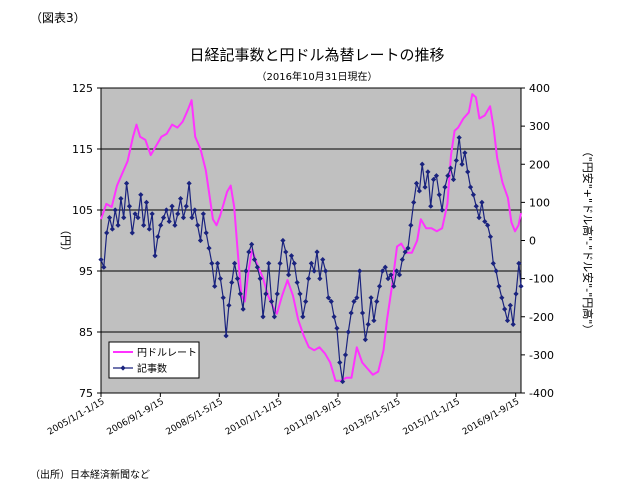 This screenshot has width=634, height=491. Describe the element at coordinates (431, 417) in the screenshot. I see `x-tick-label: 2015/1/1-1/15` at that location.